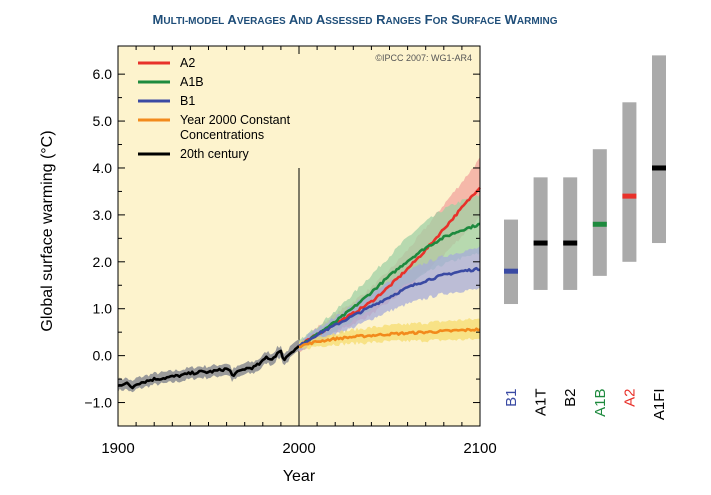  What do you see at coordinates (480, 21) in the screenshot?
I see `title-word-rest: URFACE` at bounding box center [480, 21].